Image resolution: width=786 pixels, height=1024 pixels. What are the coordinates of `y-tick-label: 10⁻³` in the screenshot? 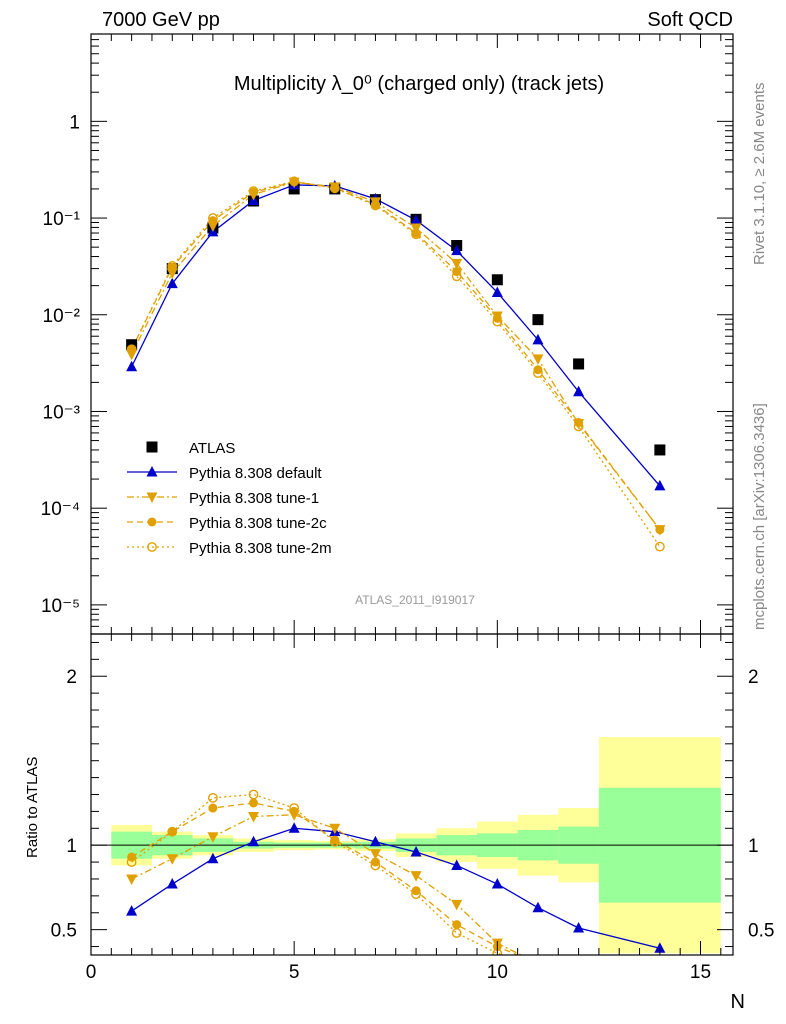 It's located at (62, 412).